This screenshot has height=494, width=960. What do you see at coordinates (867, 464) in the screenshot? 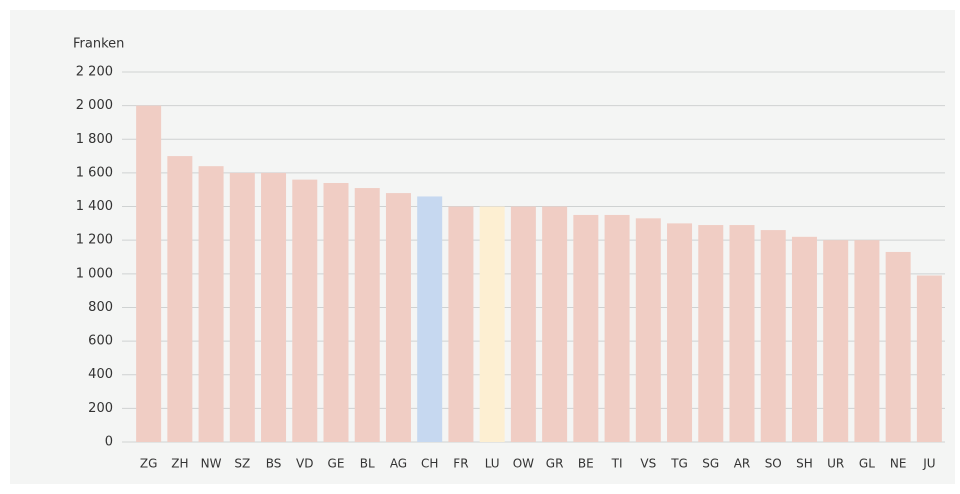
I see `x-tick-label: GL` at bounding box center [867, 464].